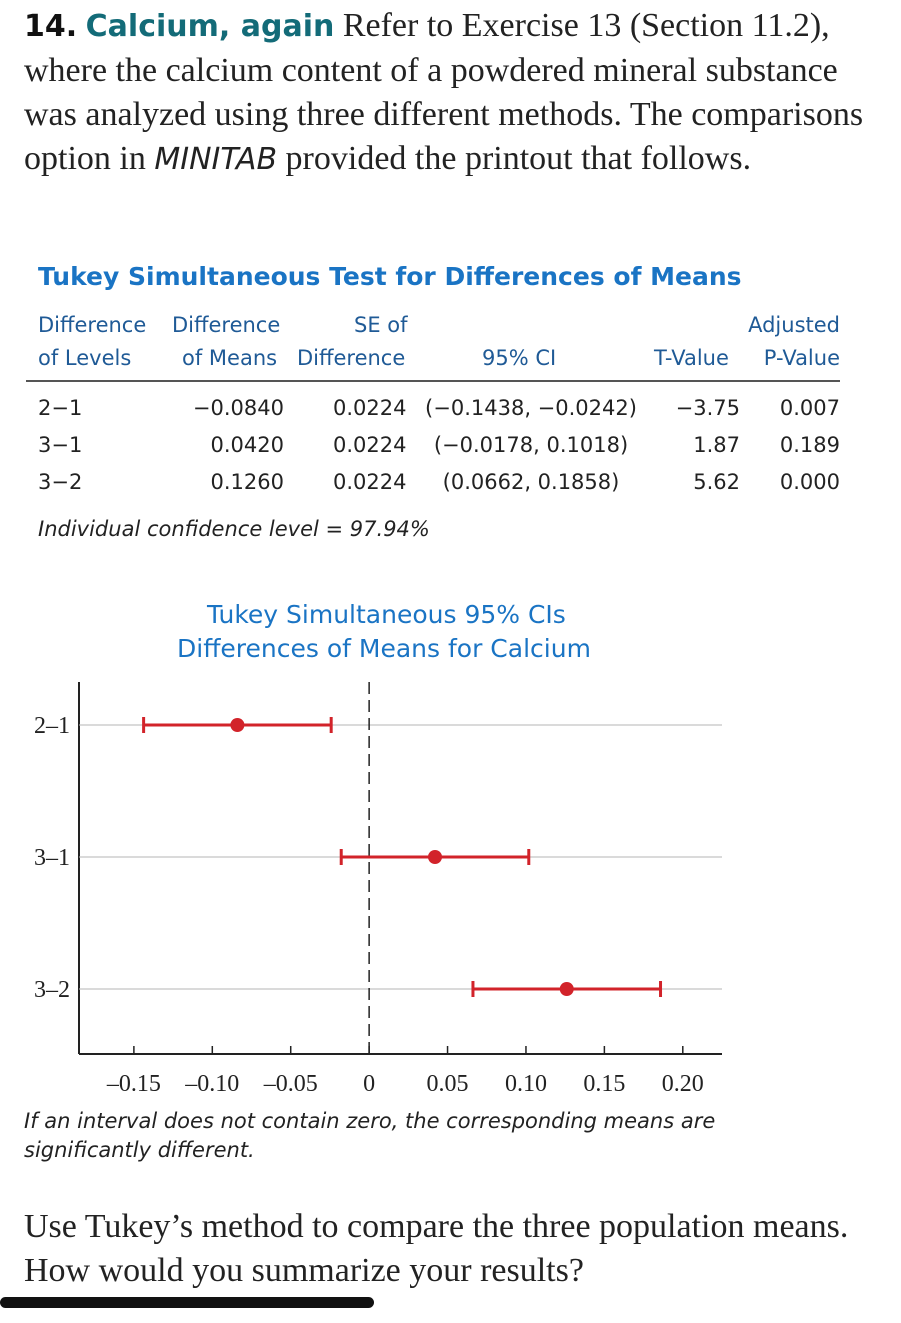  What do you see at coordinates (247, 445) in the screenshot?
I see `cell-diff: 0.0420` at bounding box center [247, 445].